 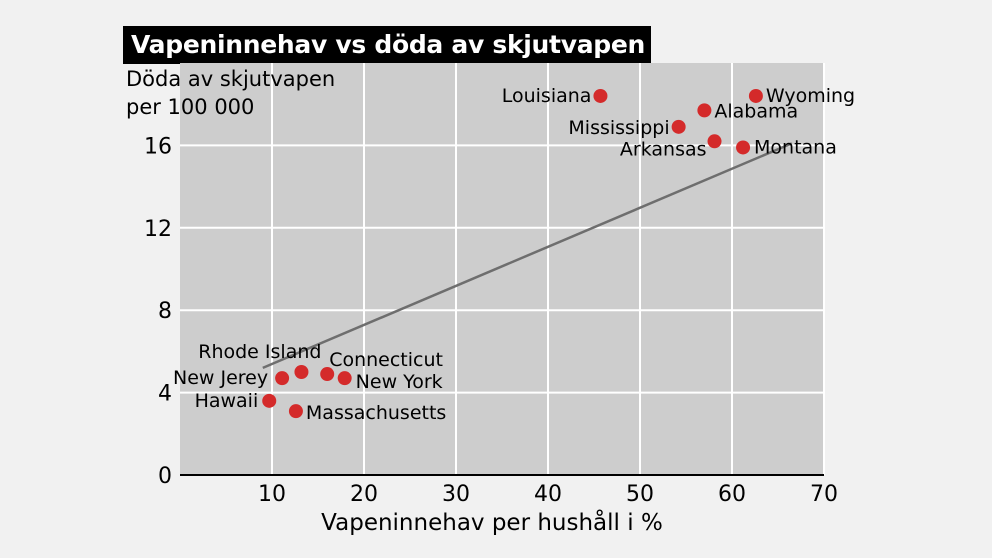 What do you see at coordinates (732, 494) in the screenshot?
I see `x-tick-label: 60` at bounding box center [732, 494].